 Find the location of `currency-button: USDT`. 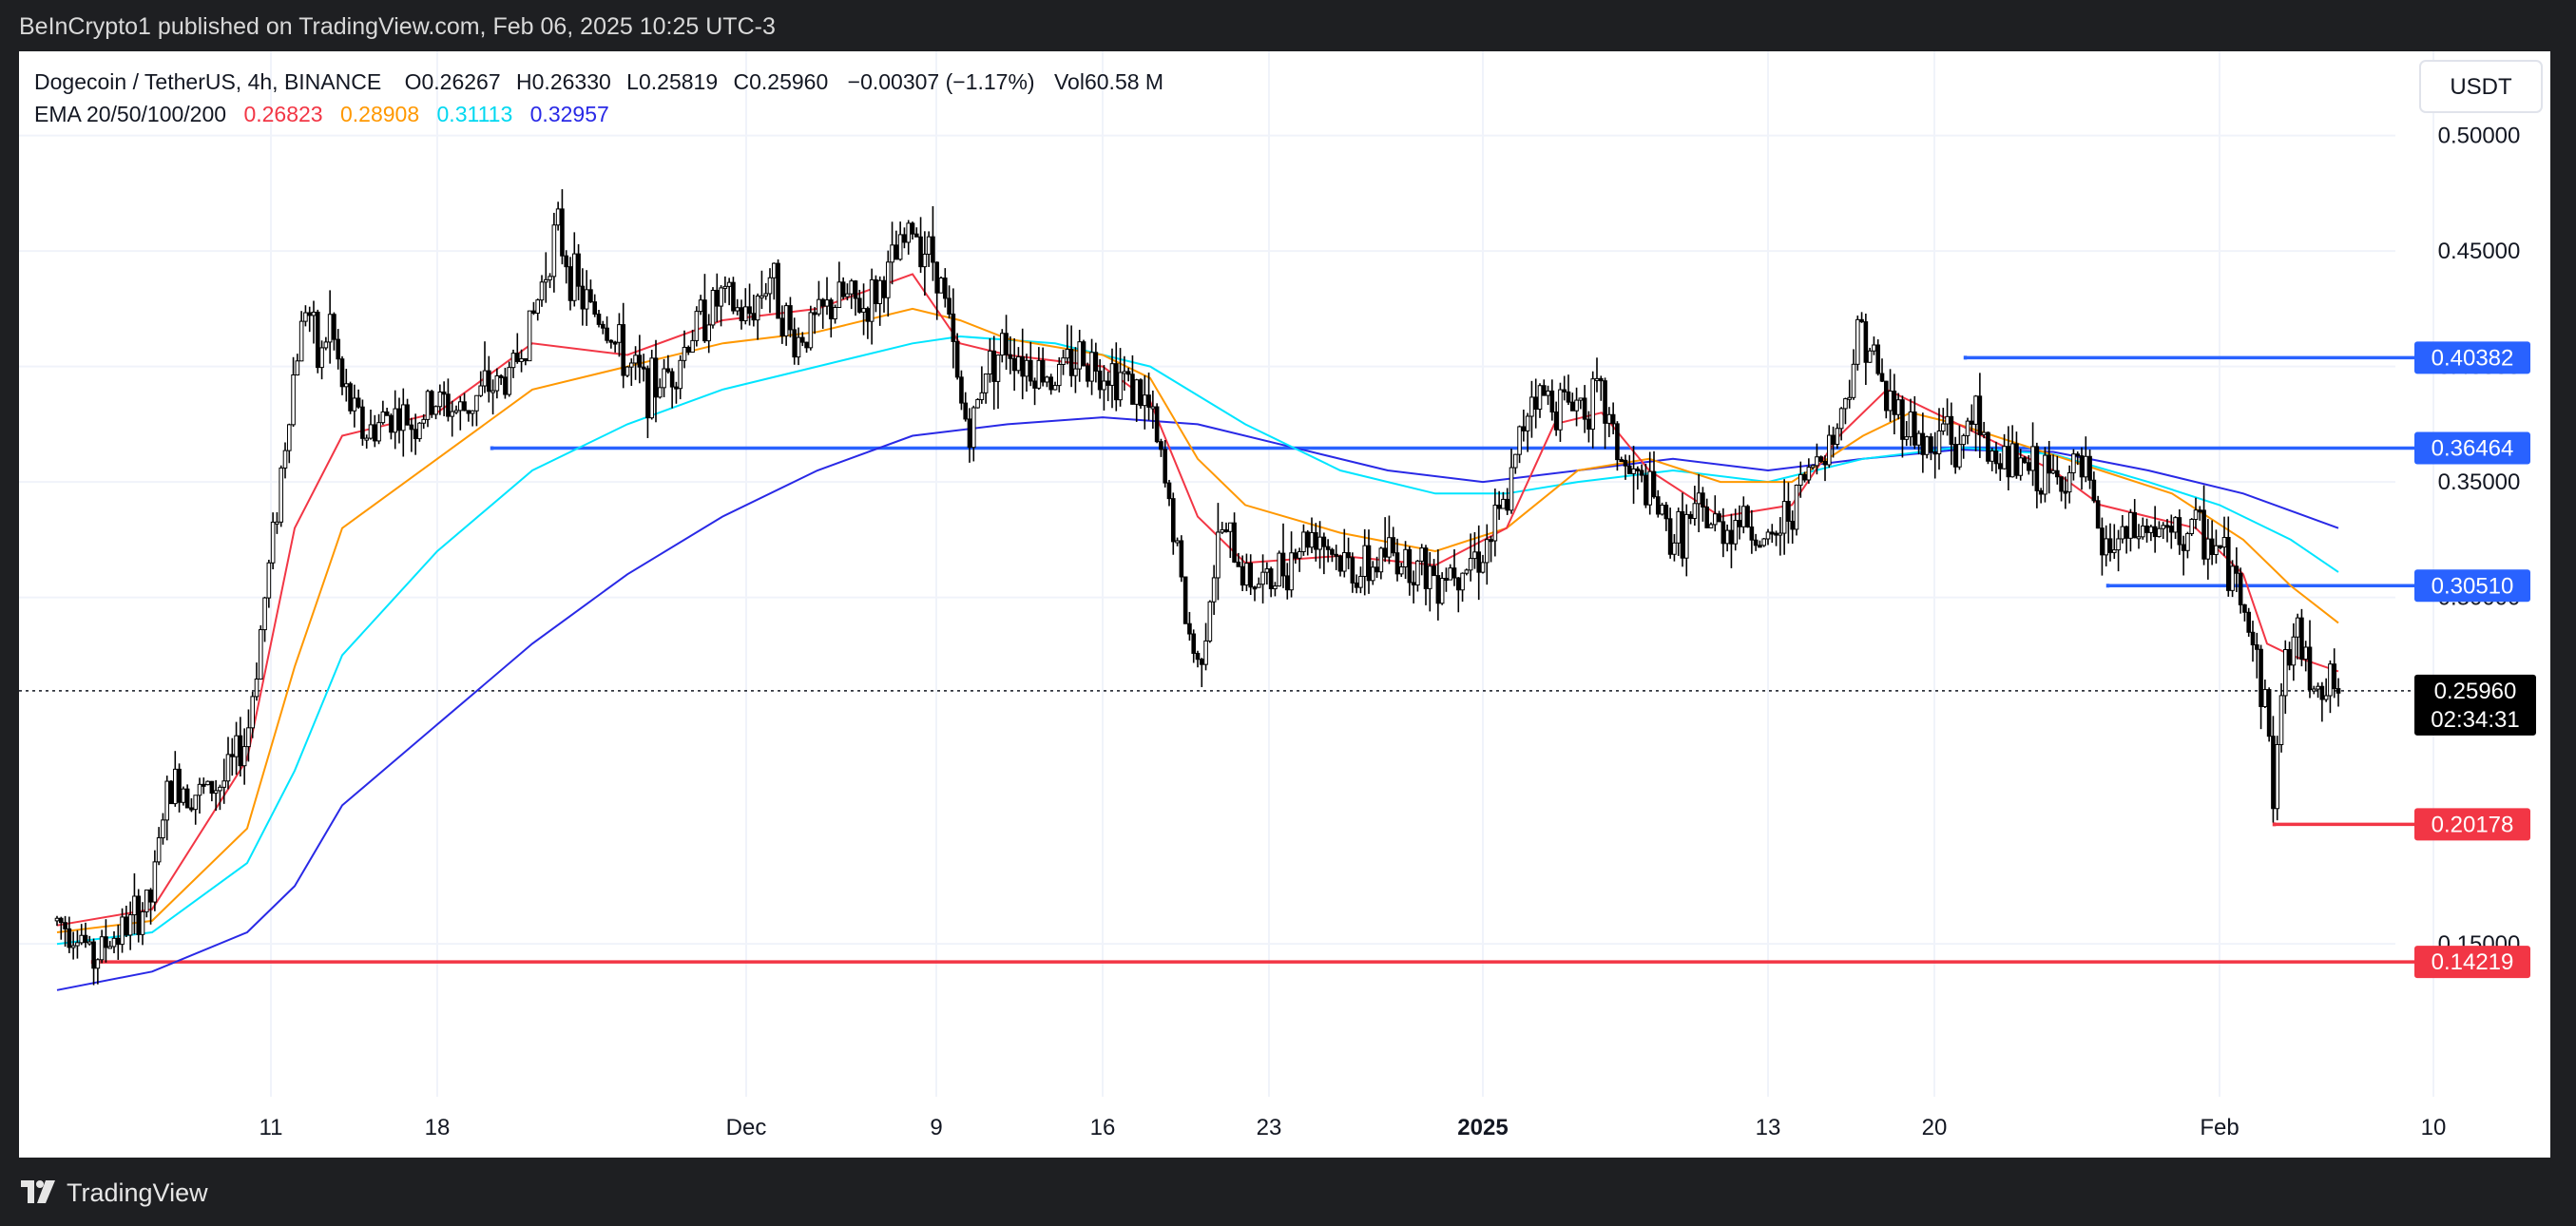

currency-button: USDT is located at coordinates (2481, 86).